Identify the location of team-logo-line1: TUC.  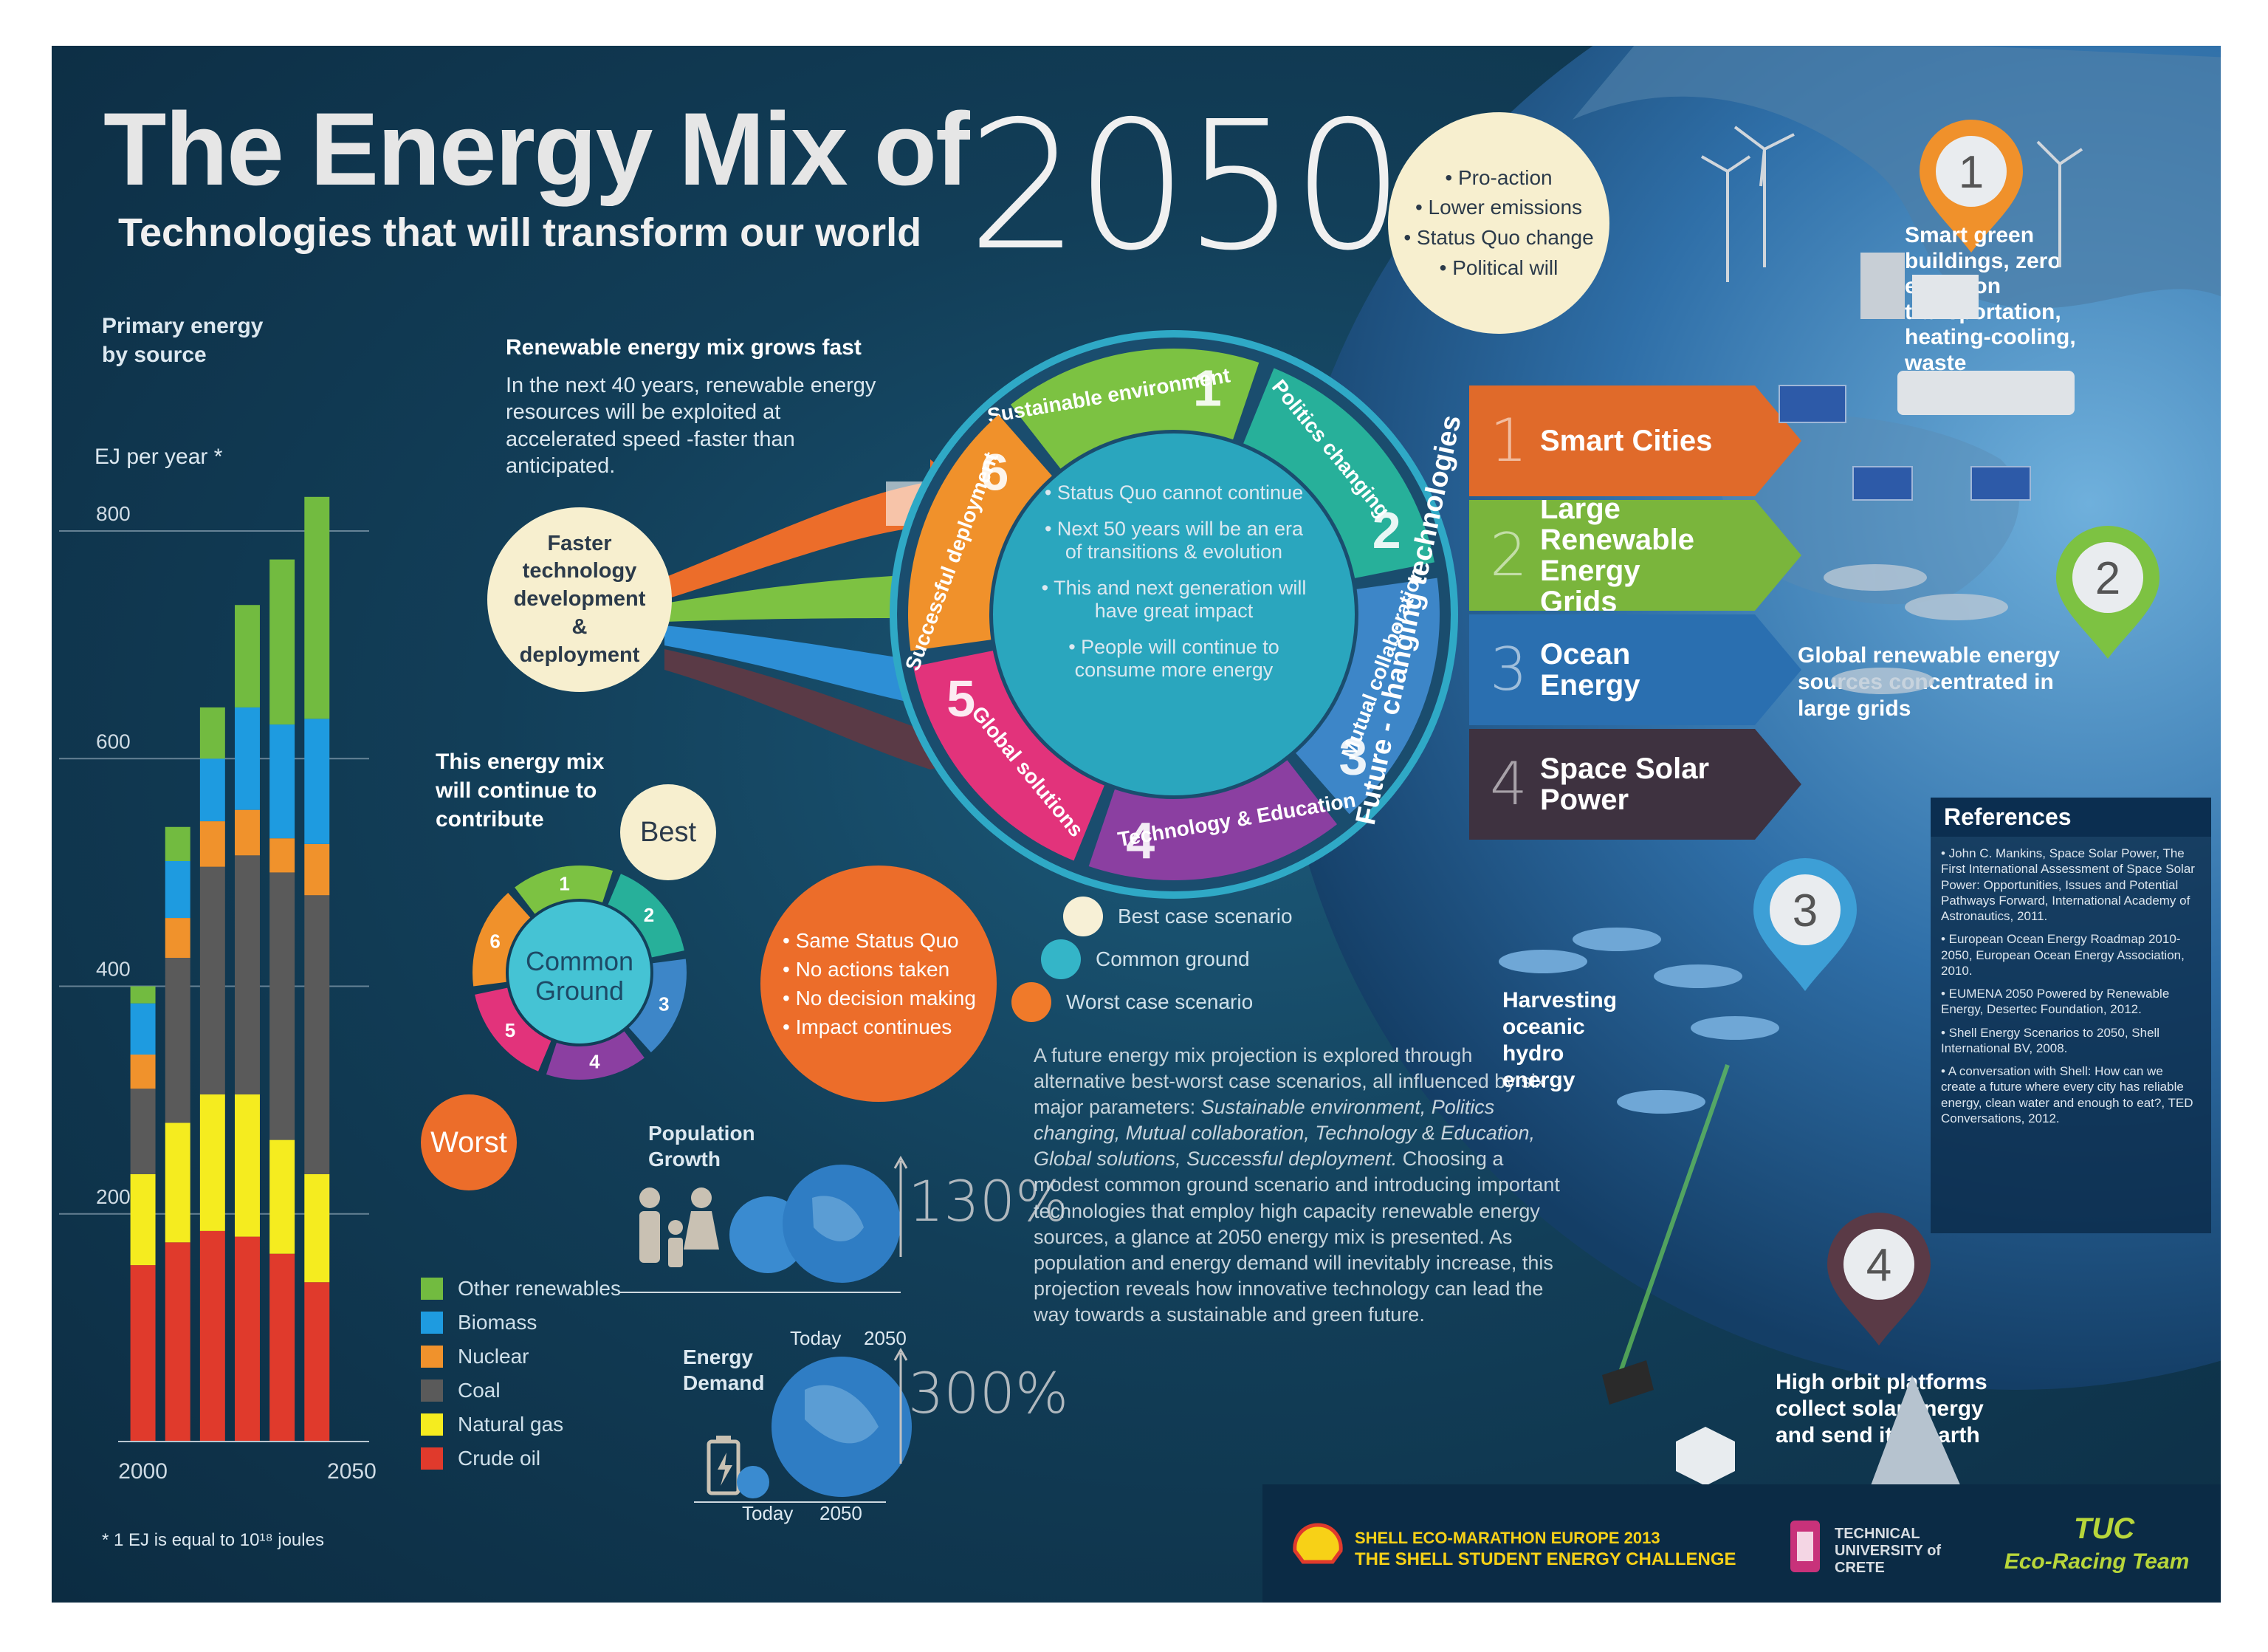
(2104, 1528).